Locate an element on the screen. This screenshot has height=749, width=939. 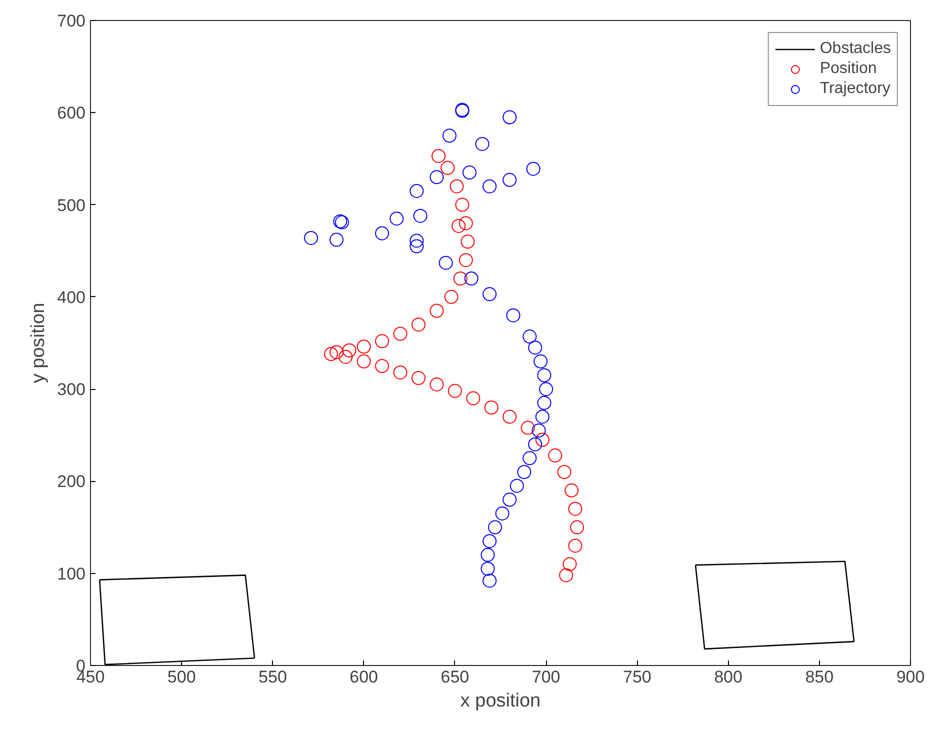
x-tick-label: 550 is located at coordinates (272, 677).